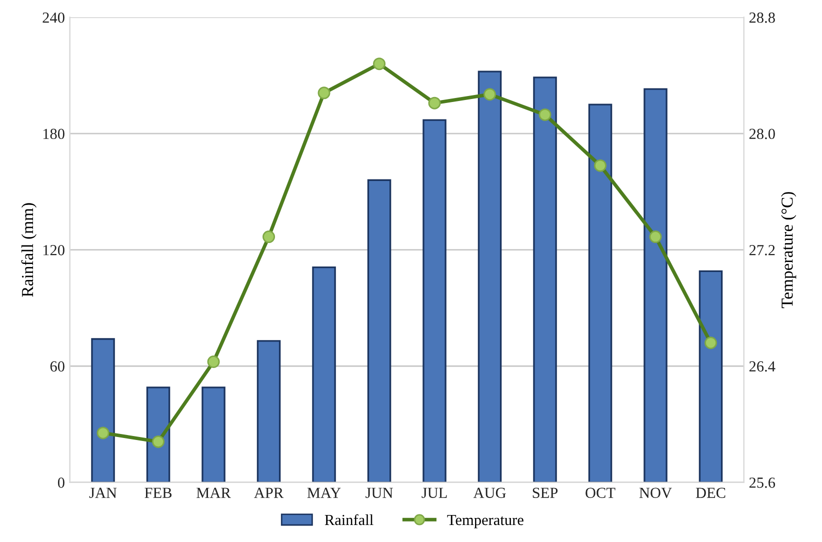  I want to click on y2-tick-label: 28.0, so click(762, 134).